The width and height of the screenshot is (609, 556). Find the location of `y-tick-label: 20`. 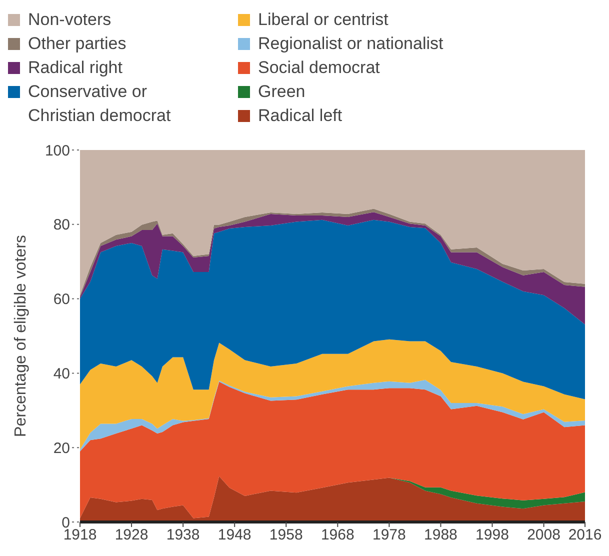

y-tick-label: 20 is located at coordinates (61, 448).